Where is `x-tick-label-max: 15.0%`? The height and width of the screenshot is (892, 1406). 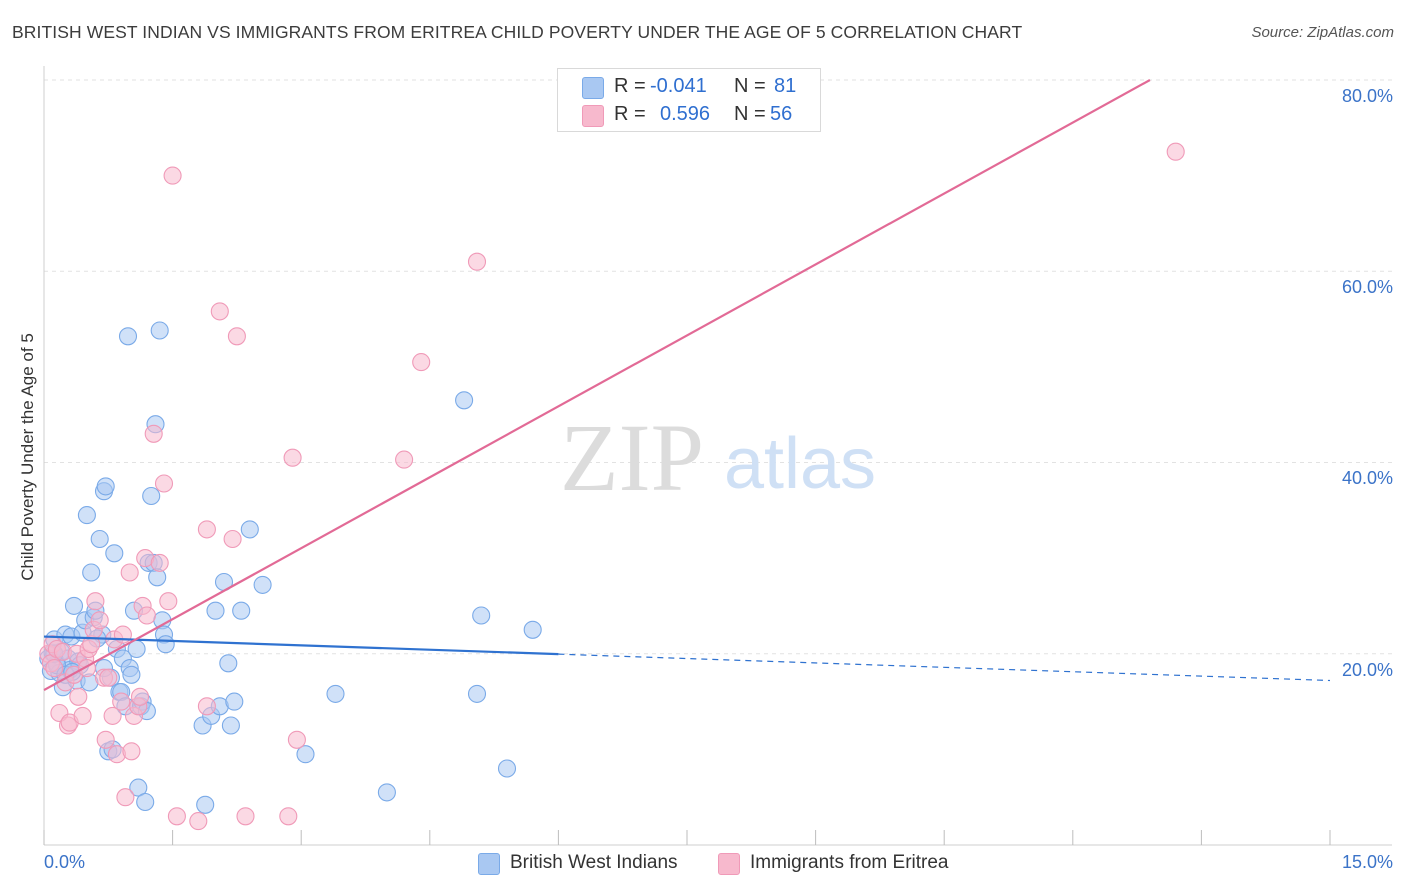 x-tick-label-max: 15.0% is located at coordinates (1367, 862).